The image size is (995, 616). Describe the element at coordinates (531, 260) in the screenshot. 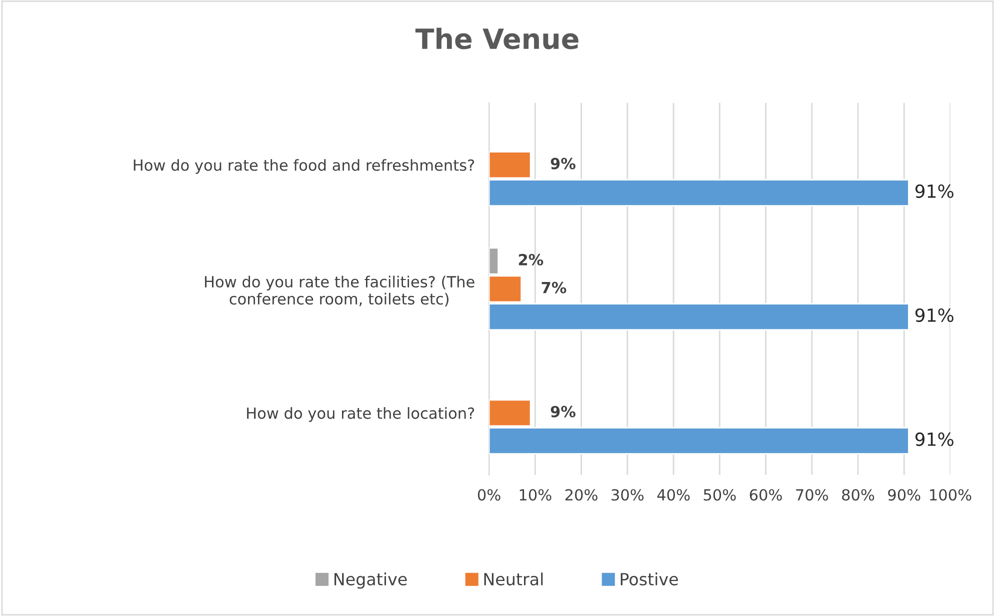

I see `data-label: 2%` at that location.